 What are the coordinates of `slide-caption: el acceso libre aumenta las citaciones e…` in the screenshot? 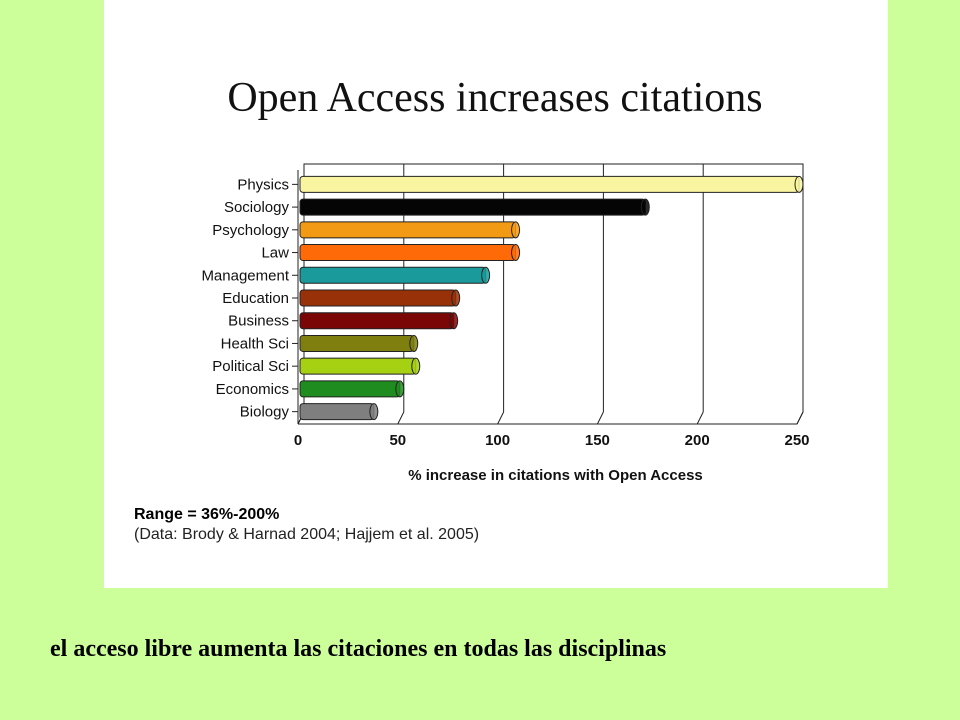 It's located at (358, 649).